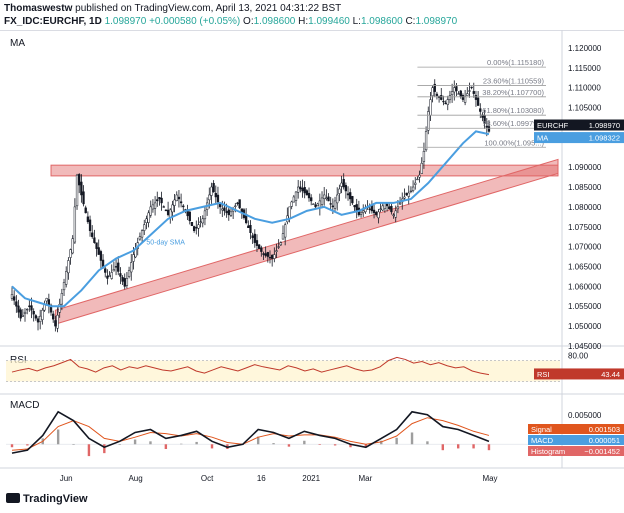 This screenshot has height=513, width=624. I want to click on macd-signal-line, so click(250, 434).